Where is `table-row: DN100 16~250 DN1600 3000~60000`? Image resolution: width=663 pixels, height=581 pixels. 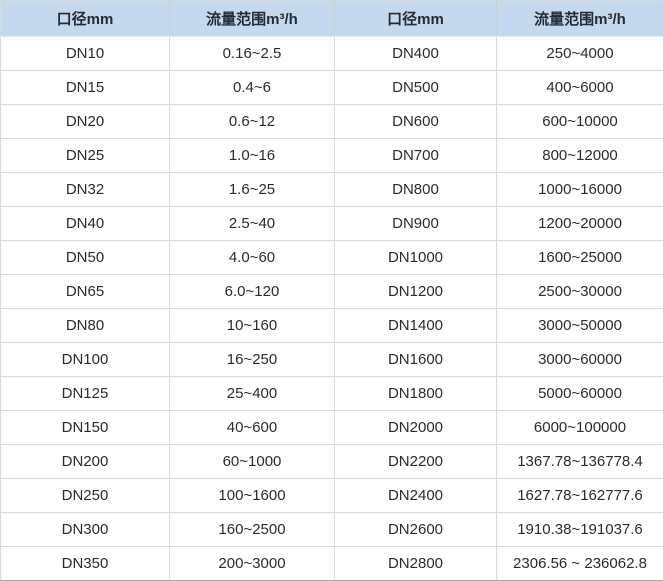
table-row: DN100 16~250 DN1600 3000~60000 is located at coordinates (331, 359).